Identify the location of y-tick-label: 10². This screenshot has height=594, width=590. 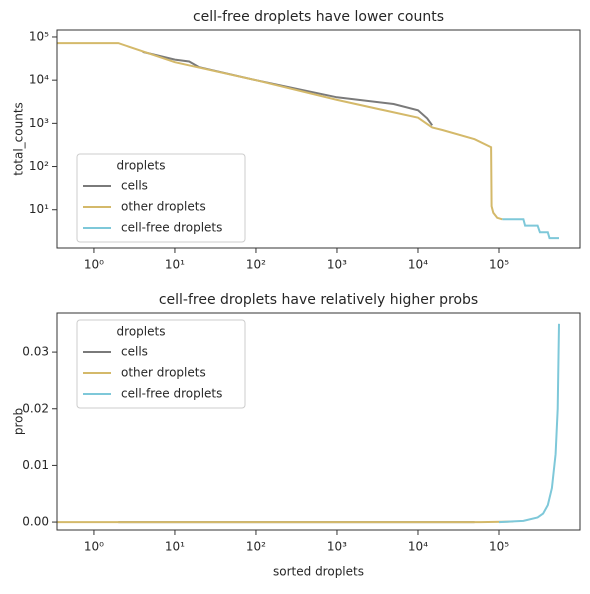
(39, 166).